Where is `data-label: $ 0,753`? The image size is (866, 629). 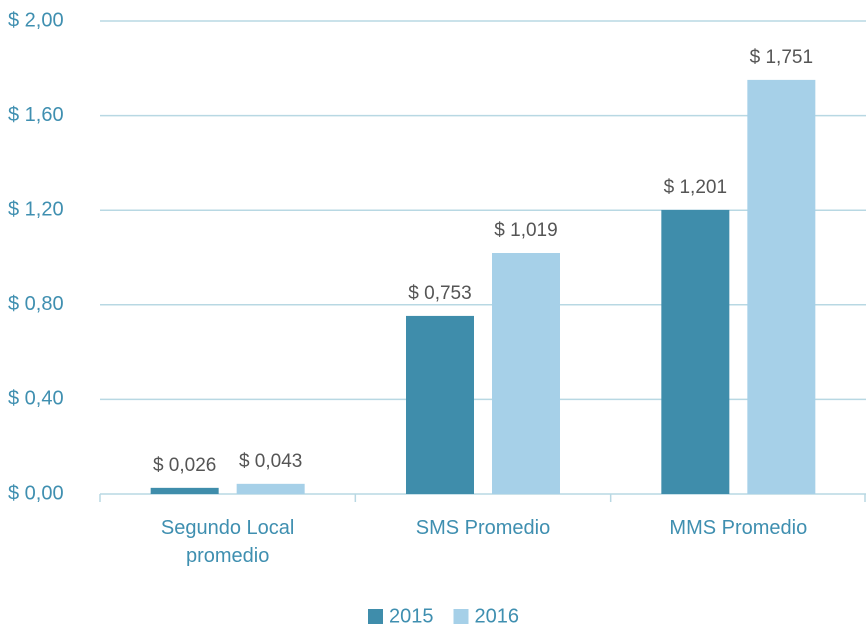
data-label: $ 0,753 is located at coordinates (439, 293).